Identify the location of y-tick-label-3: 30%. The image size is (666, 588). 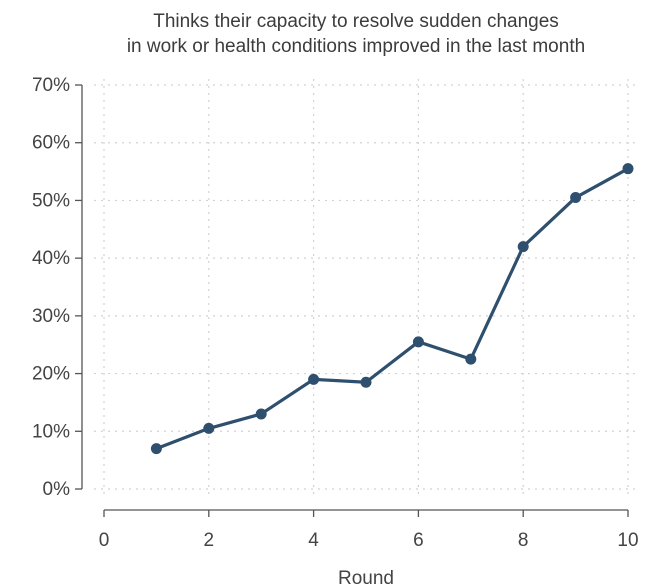
(51, 316).